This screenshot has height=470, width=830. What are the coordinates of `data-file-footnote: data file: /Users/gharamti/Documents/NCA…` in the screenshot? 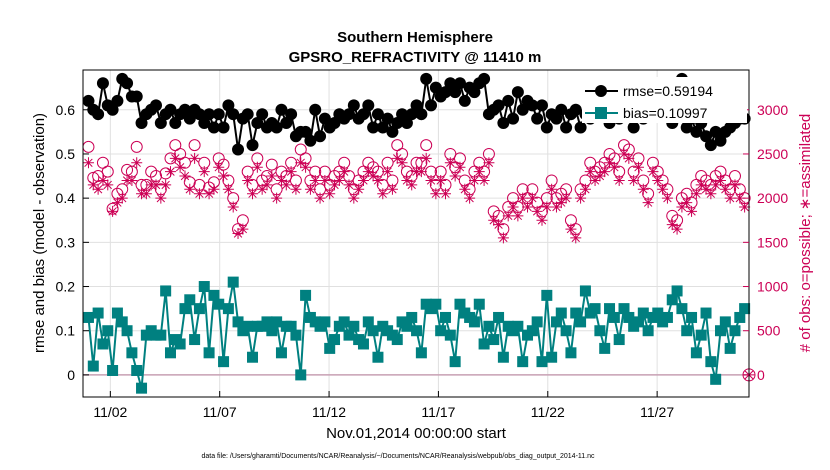 It's located at (398, 456).